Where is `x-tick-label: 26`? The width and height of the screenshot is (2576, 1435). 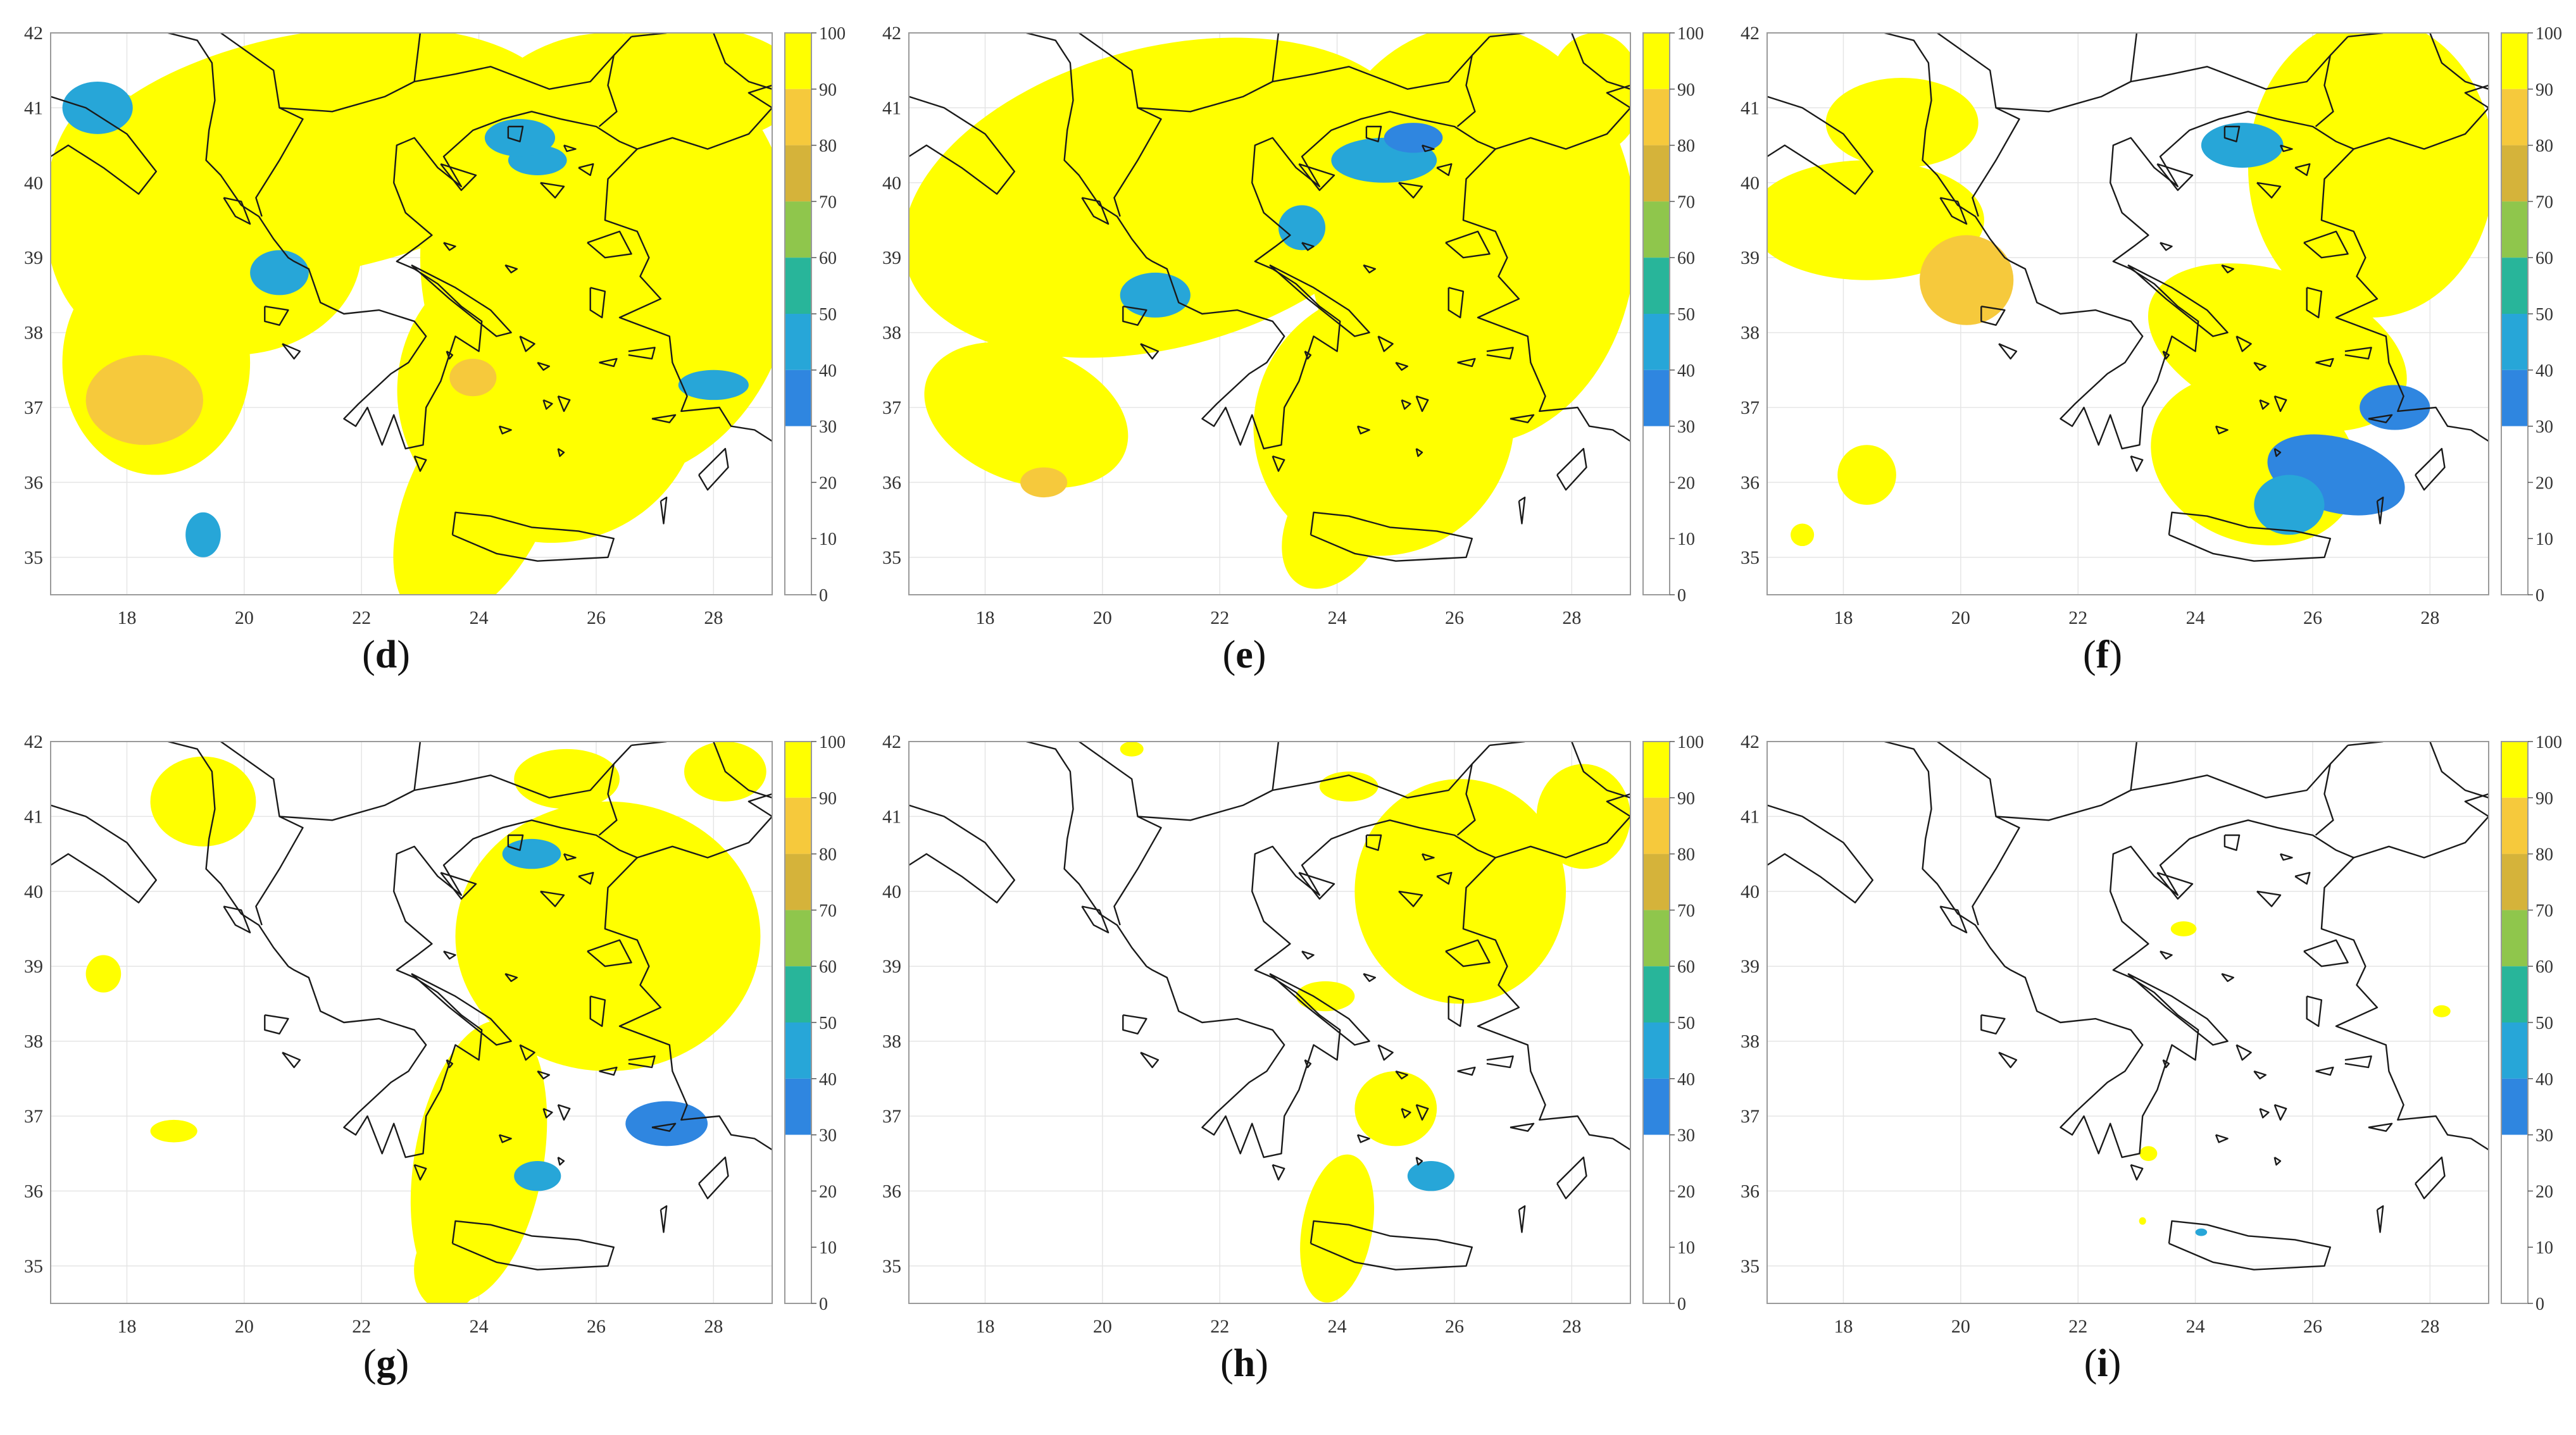 x-tick-label: 26 is located at coordinates (596, 1326).